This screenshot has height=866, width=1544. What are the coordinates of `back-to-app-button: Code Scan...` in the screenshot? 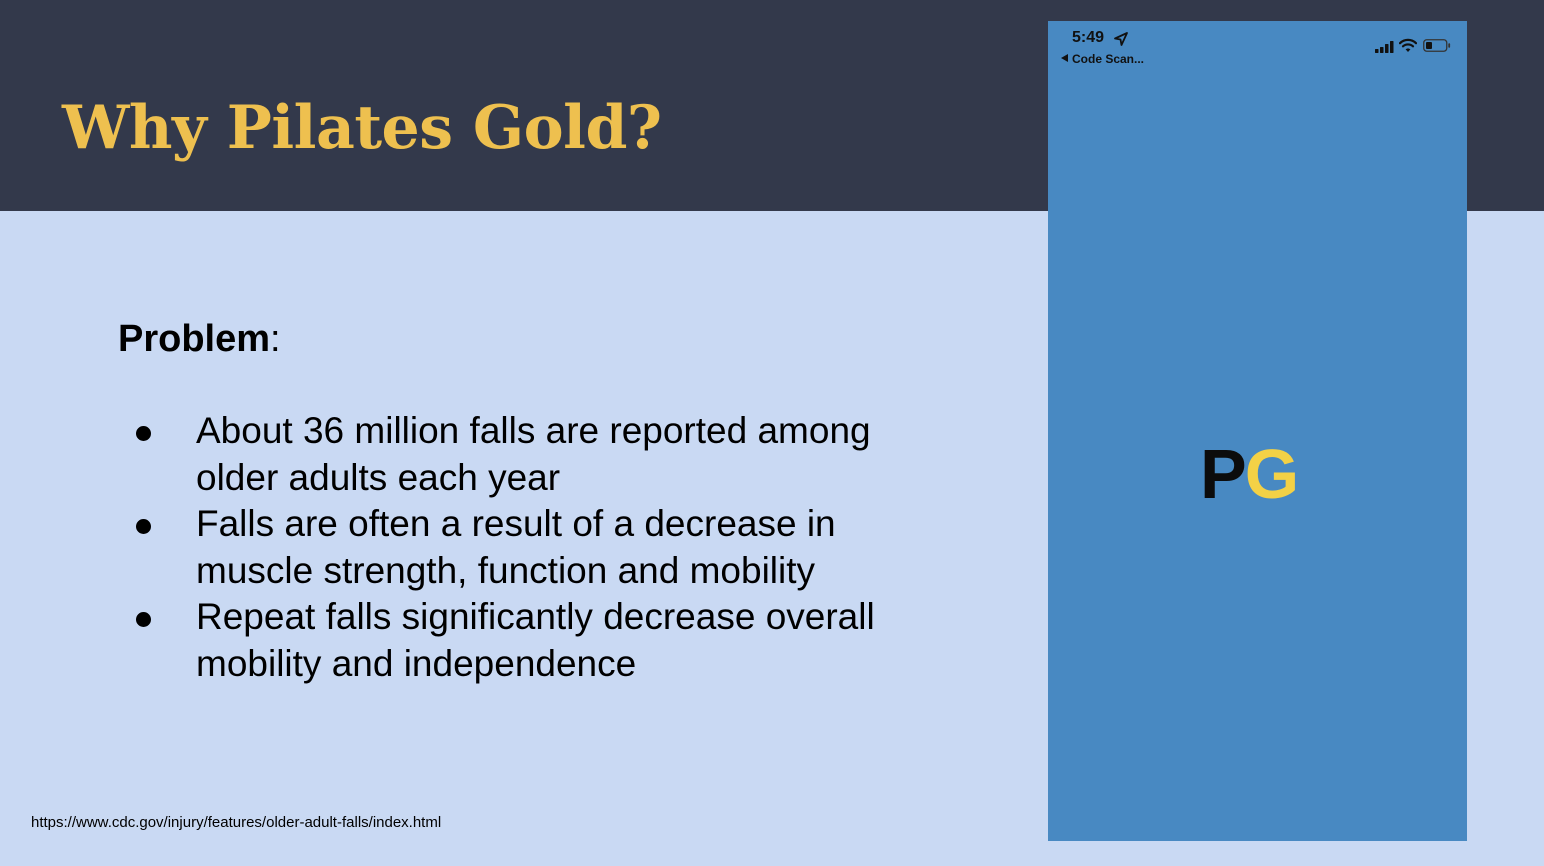 It's located at (1102, 59).